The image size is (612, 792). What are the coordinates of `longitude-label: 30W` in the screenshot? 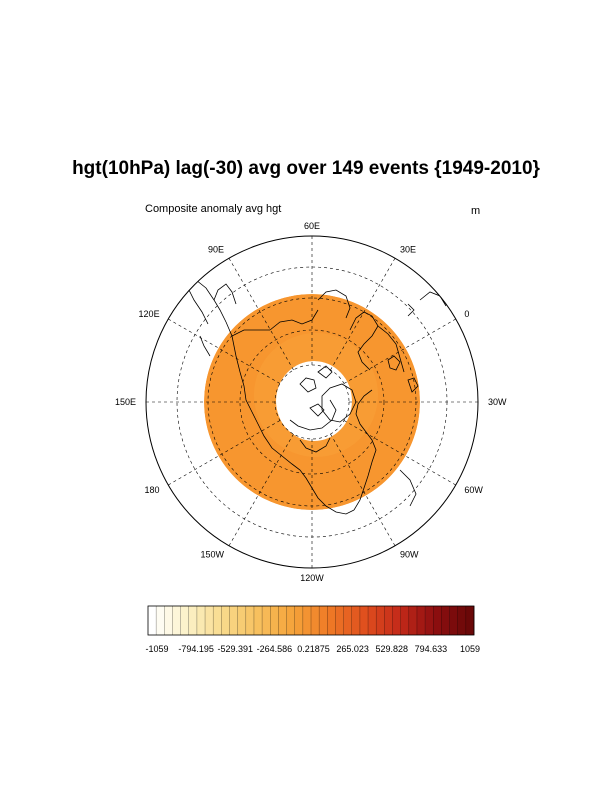 It's located at (497, 402).